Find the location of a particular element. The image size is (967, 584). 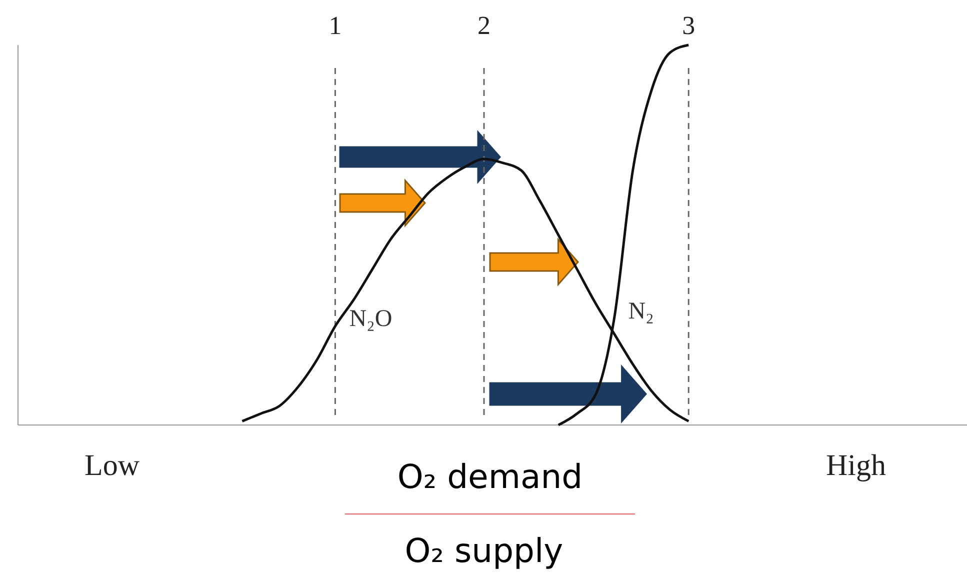

x-axis-title: O₂ demand is located at coordinates (490, 476).